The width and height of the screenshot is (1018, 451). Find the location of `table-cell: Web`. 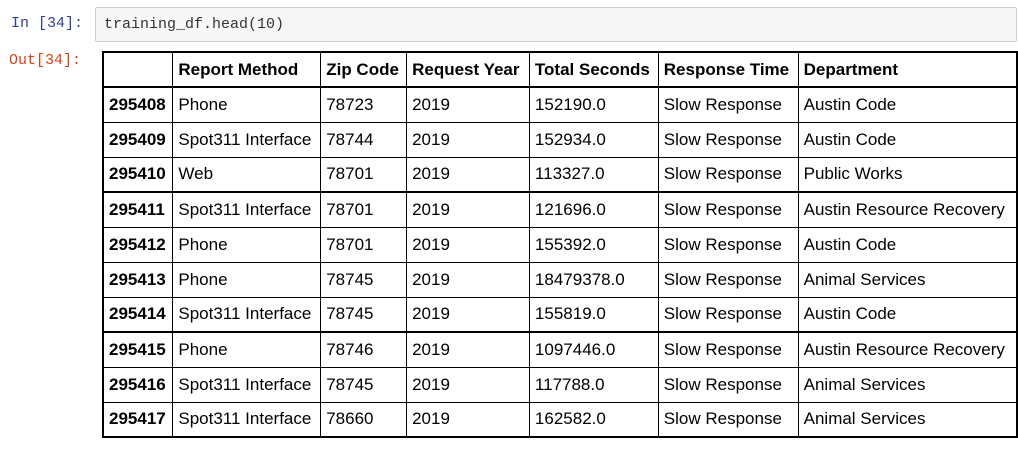

table-cell: Web is located at coordinates (247, 174).